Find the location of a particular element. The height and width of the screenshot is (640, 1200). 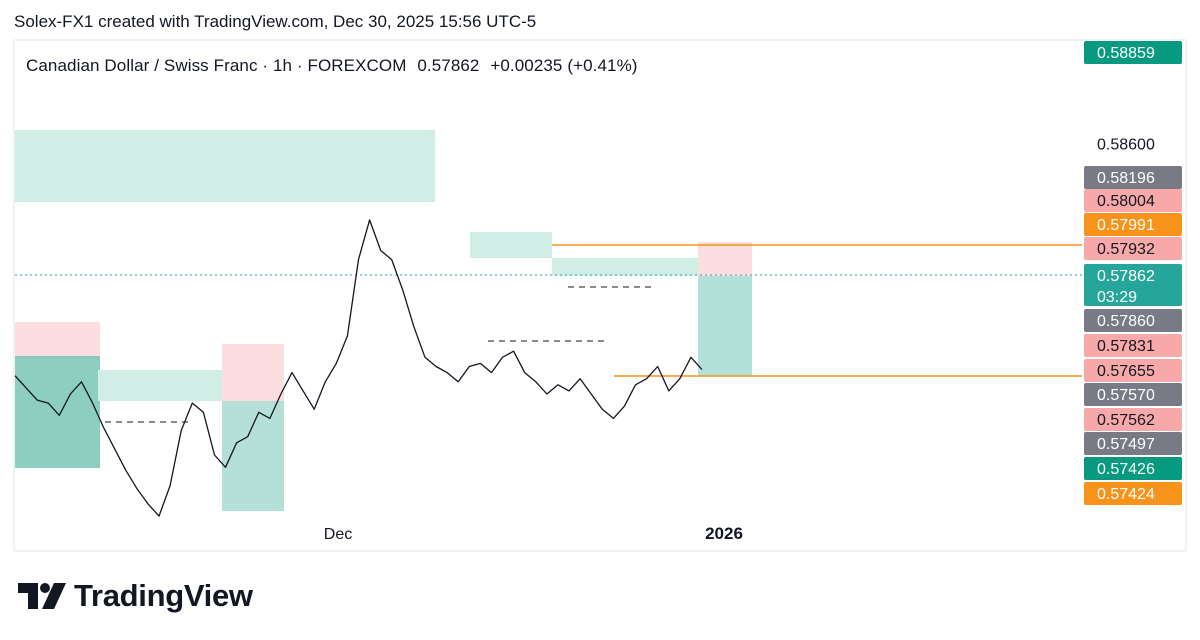

price-badge-label: 0.57426 is located at coordinates (1126, 469).